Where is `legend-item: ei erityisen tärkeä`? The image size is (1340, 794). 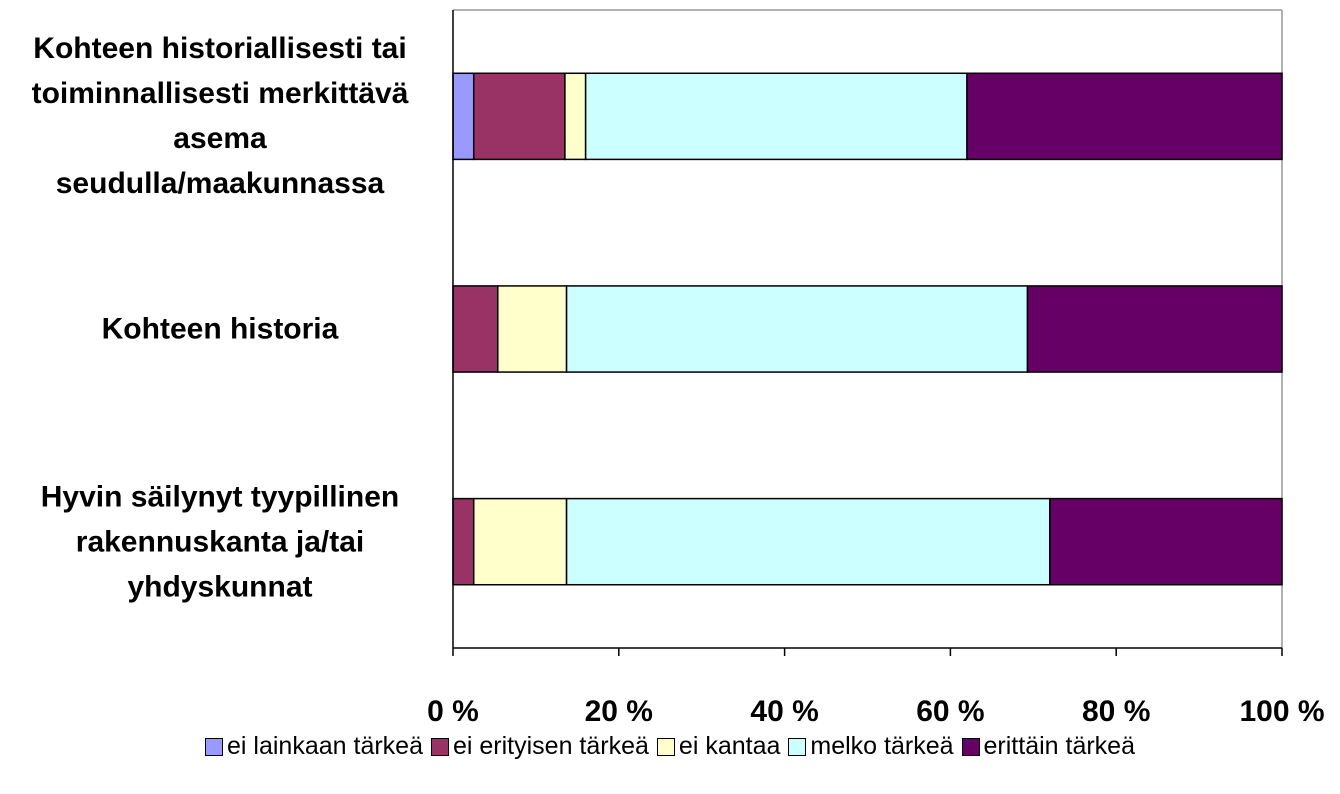 legend-item: ei erityisen tärkeä is located at coordinates (539, 746).